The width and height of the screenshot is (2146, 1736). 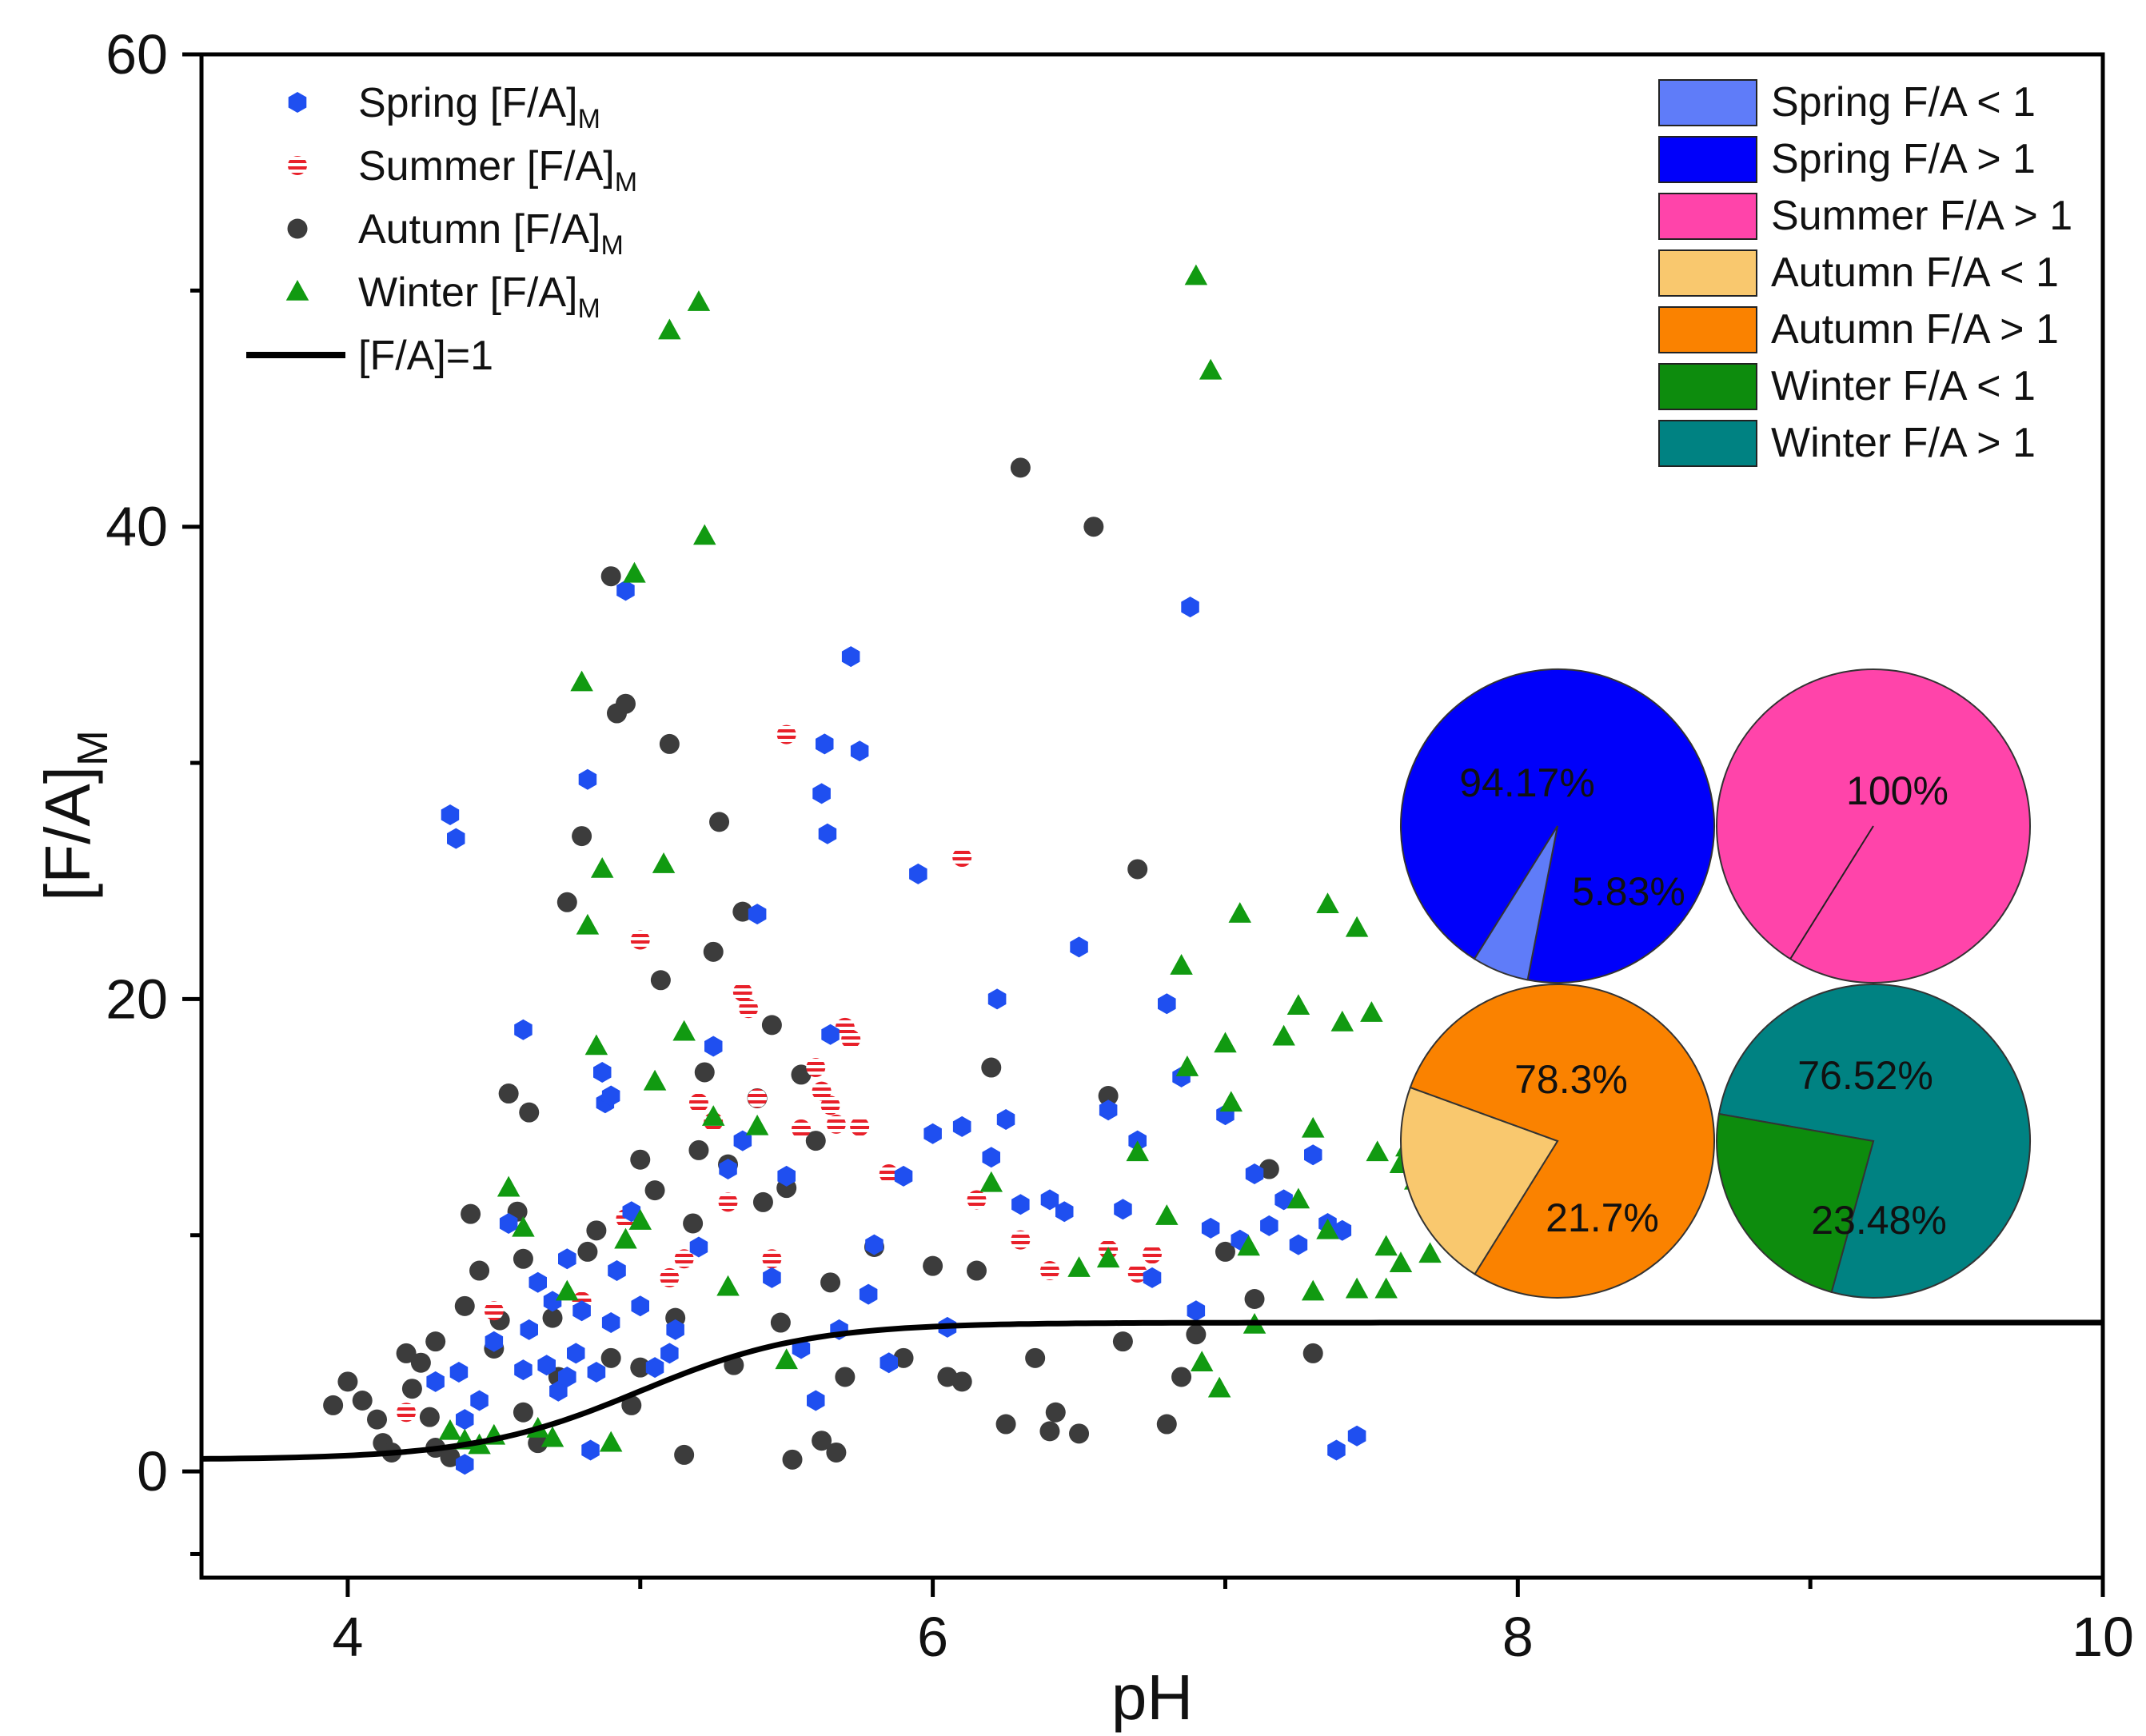 I want to click on x-tick-label: 8, so click(x=1518, y=1637).